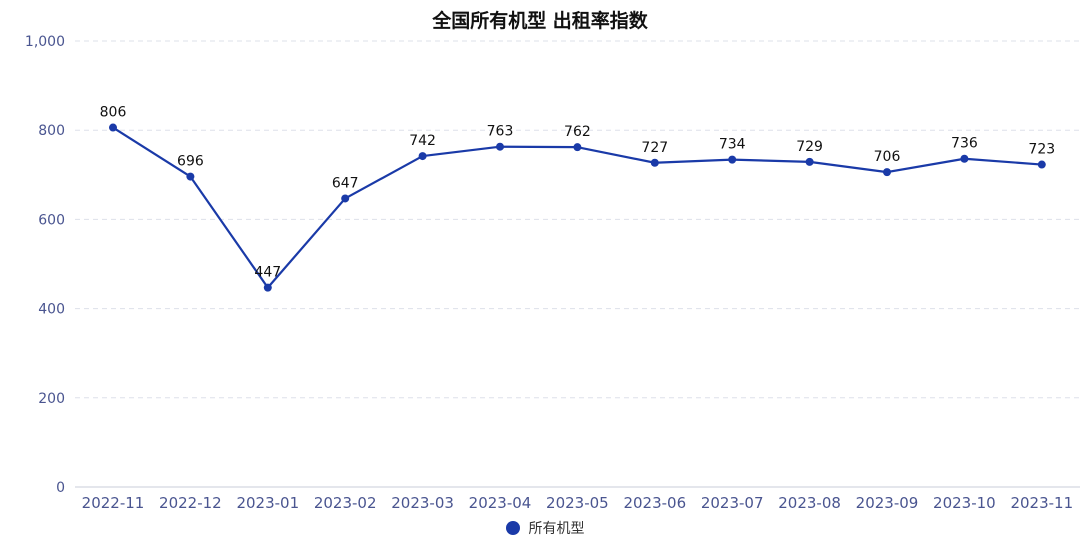 The image size is (1080, 546). What do you see at coordinates (190, 162) in the screenshot?
I see `data-label: 696` at bounding box center [190, 162].